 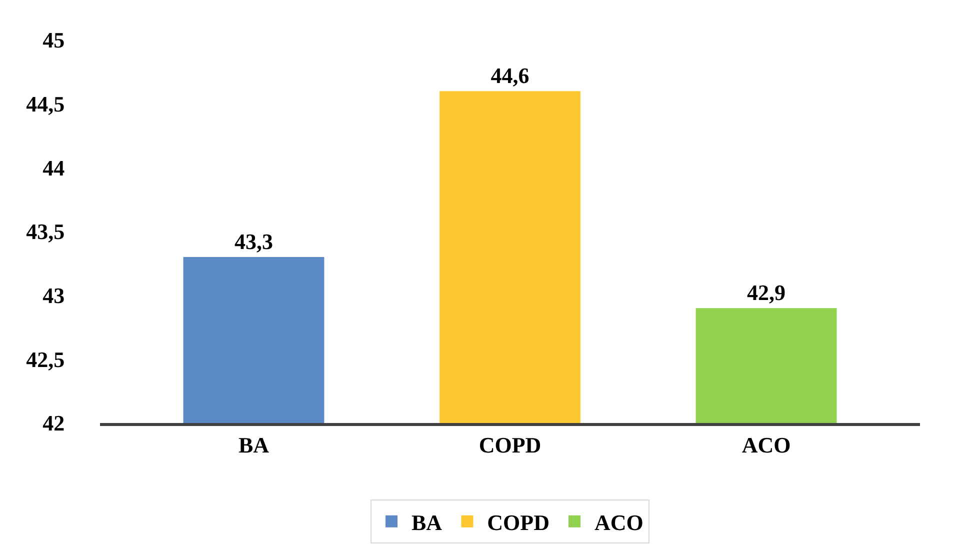 I want to click on data-label: 42,9, so click(x=766, y=293).